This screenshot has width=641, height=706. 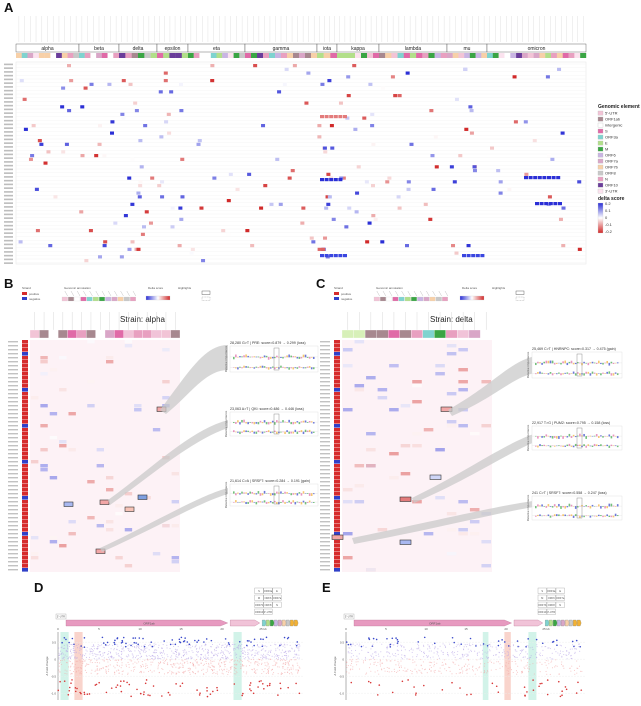 I want to click on genomic-swatch-label-tick, so click(x=409, y=293).